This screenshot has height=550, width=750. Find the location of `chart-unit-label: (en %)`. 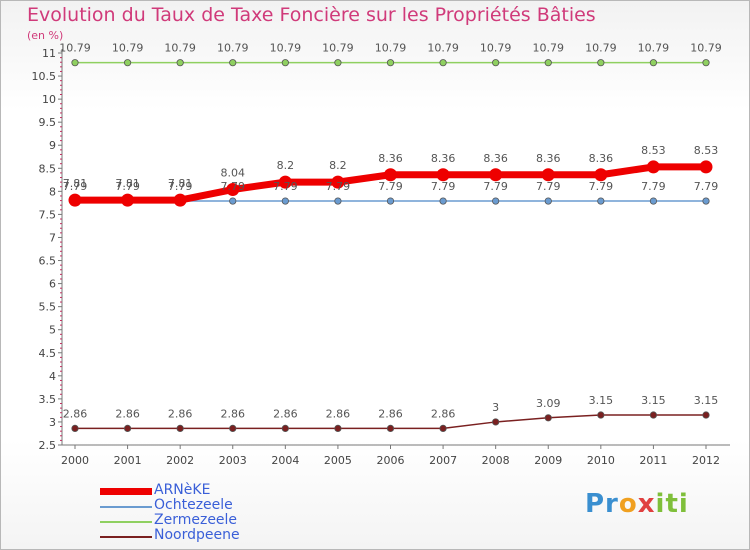

chart-unit-label: (en %) is located at coordinates (45, 35).